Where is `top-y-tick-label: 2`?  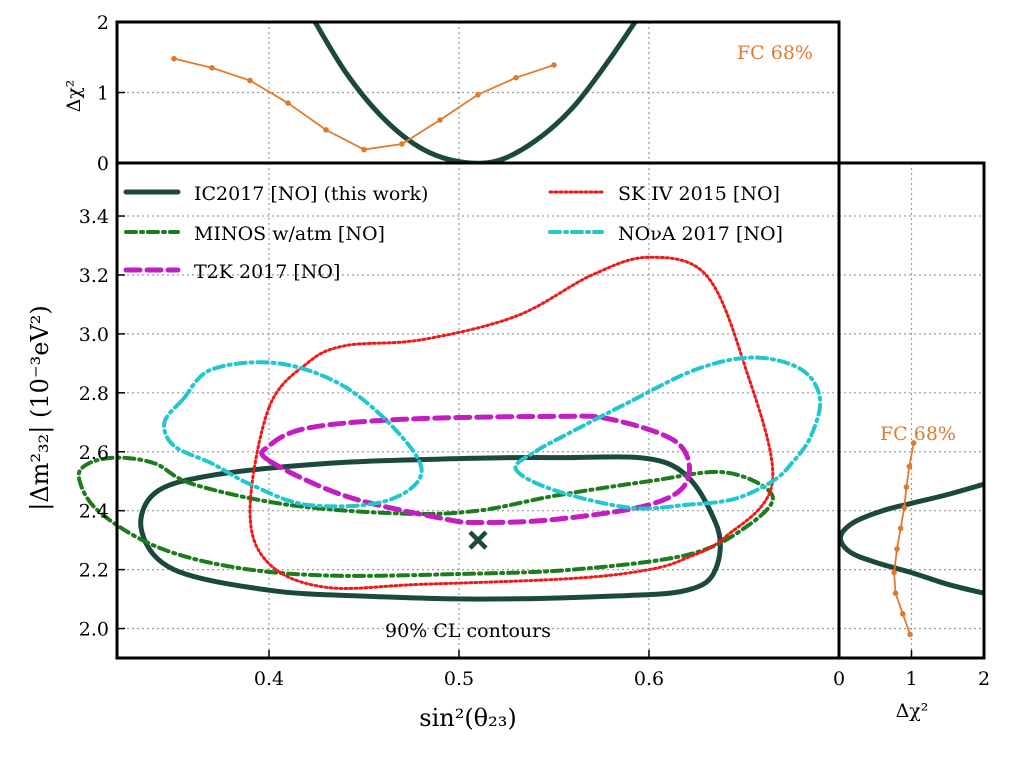
top-y-tick-label: 2 is located at coordinates (103, 23).